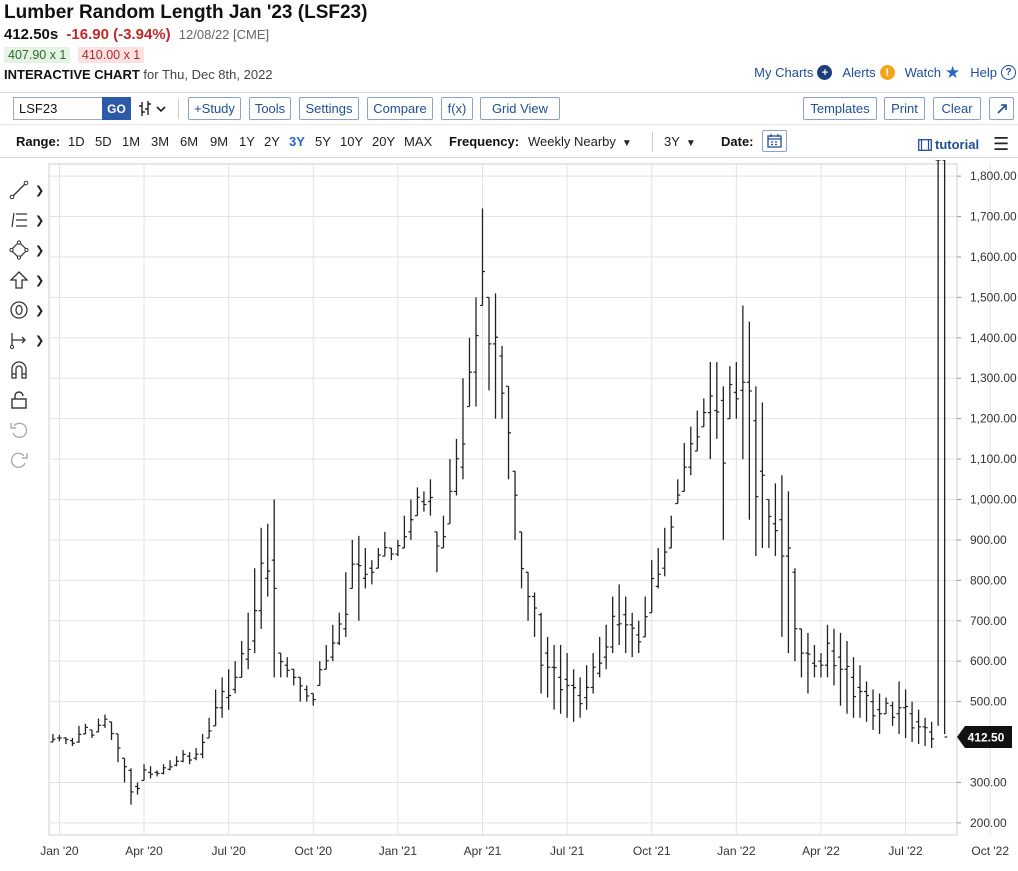 This screenshot has height=871, width=1018. Describe the element at coordinates (329, 108) in the screenshot. I see `settings-button: Settings` at that location.